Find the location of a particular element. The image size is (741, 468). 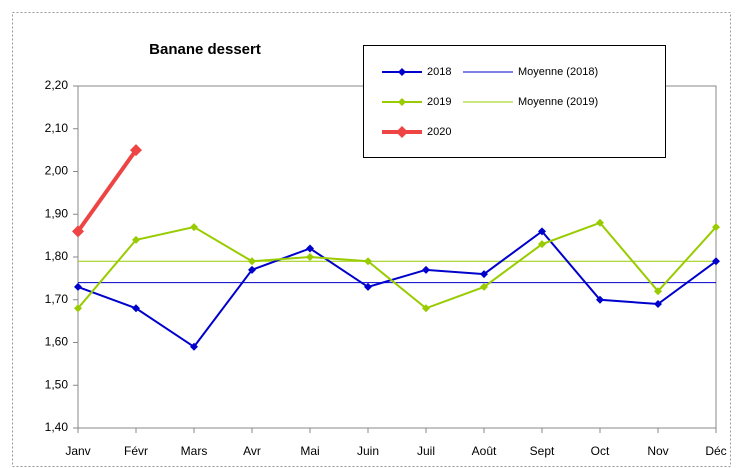

x-tick-label: Févr is located at coordinates (136, 451).